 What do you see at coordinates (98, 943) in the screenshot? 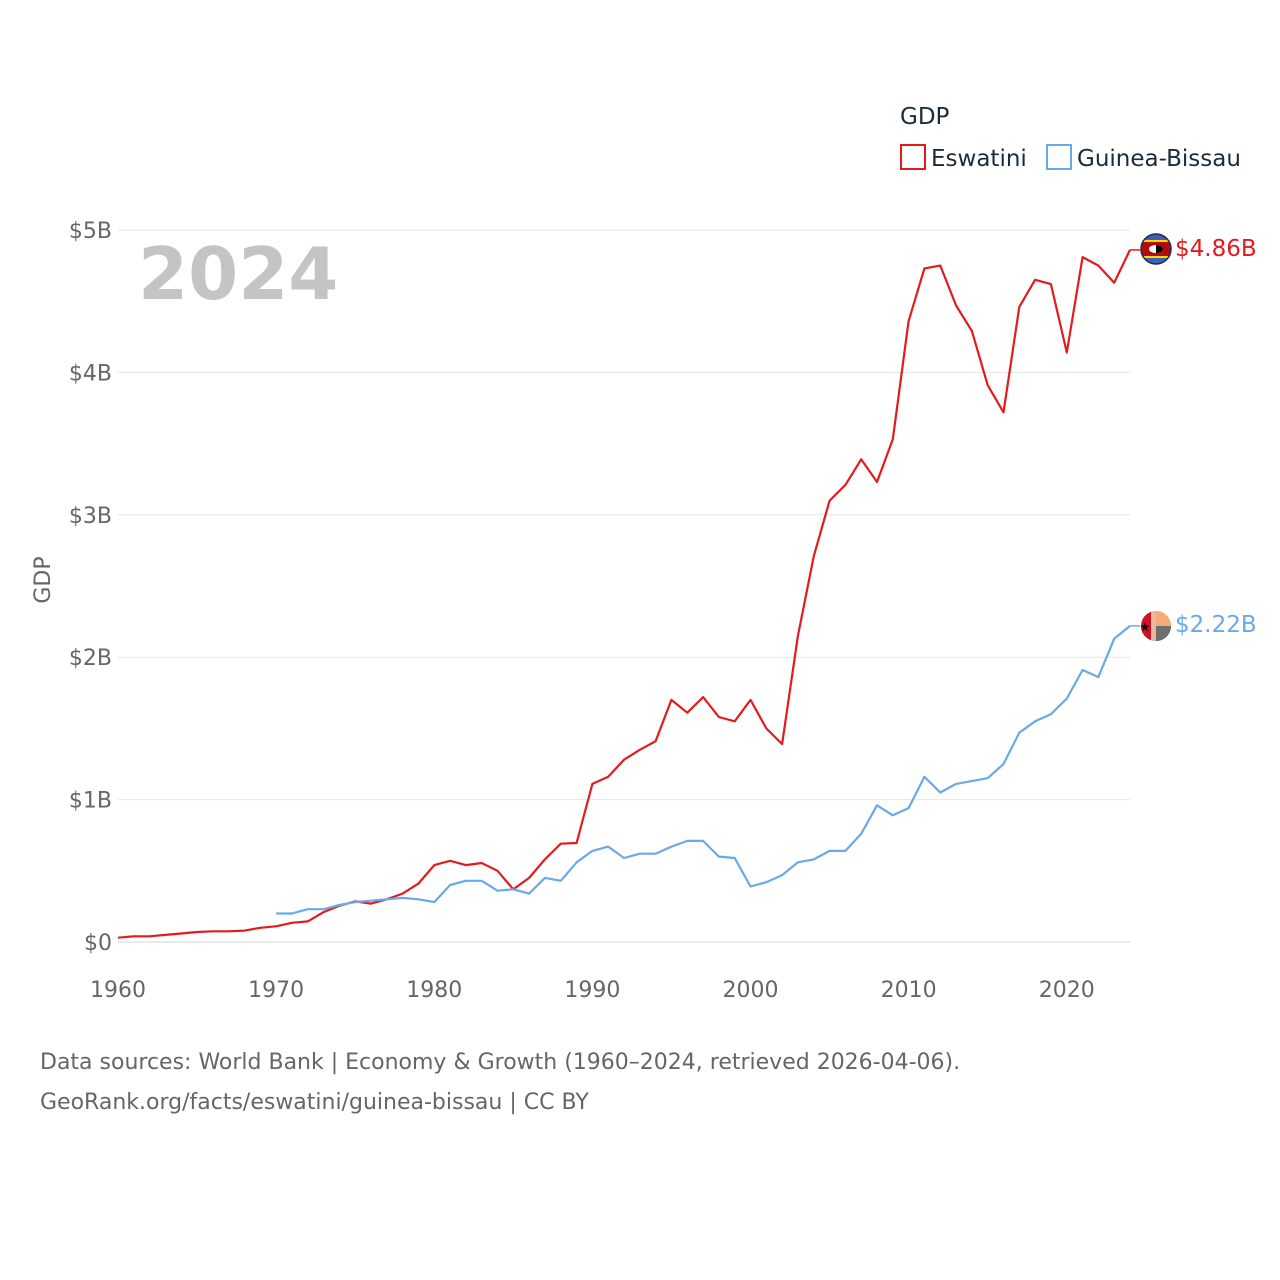
I see `y-tick-label: $0` at bounding box center [98, 943].